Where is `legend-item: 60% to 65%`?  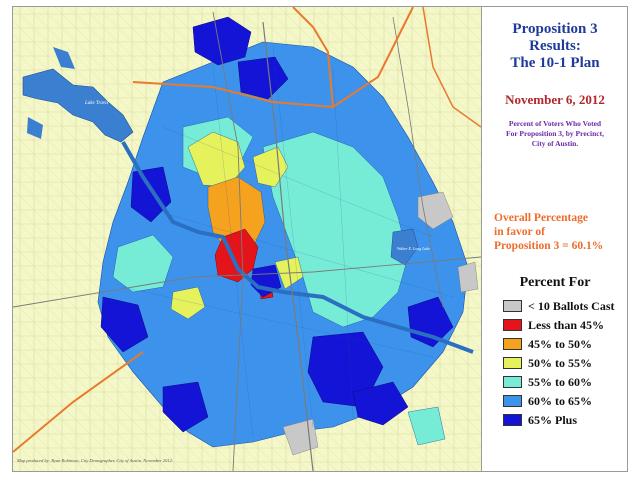
legend-item: 60% to 65% is located at coordinates (547, 401).